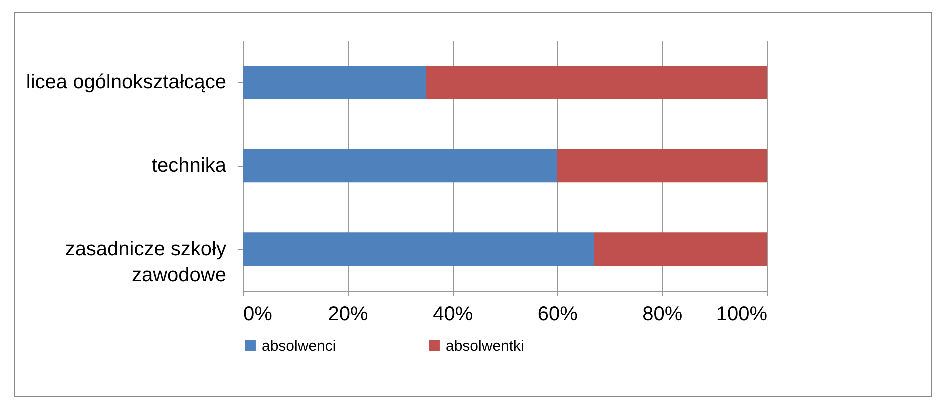 The height and width of the screenshot is (409, 949). I want to click on x-tick-label: 20%, so click(348, 315).